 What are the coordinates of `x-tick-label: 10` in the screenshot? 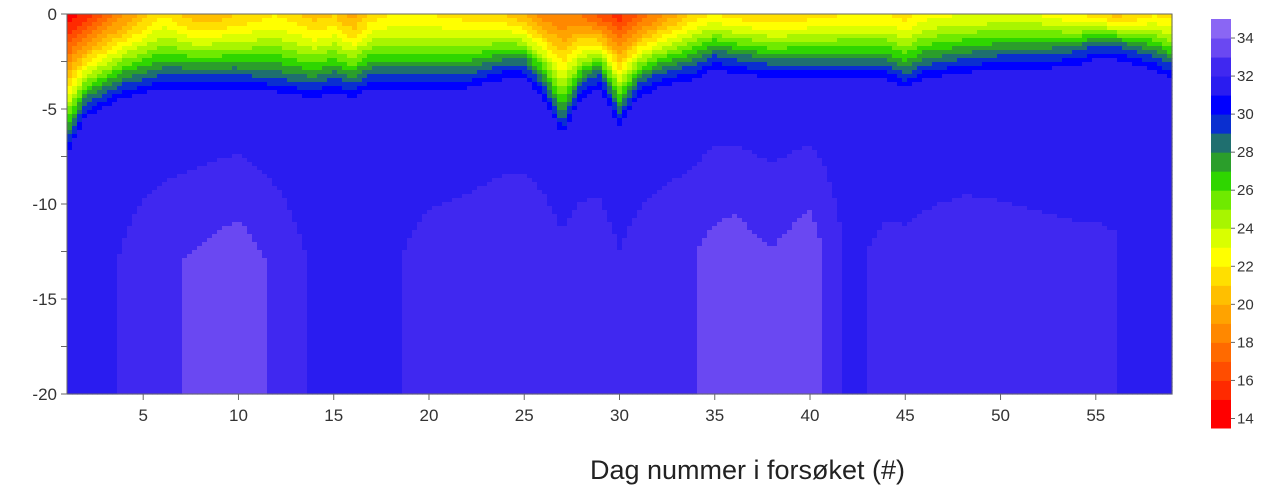 It's located at (238, 415).